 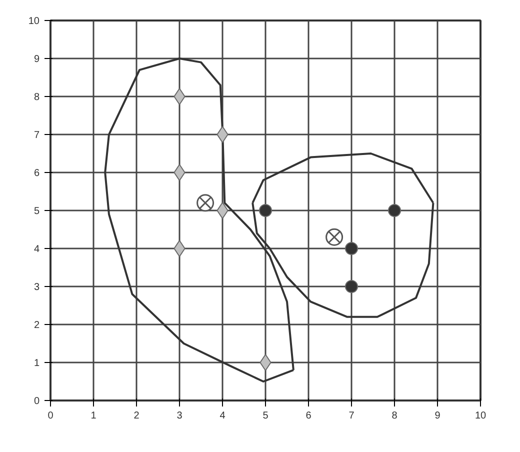 I want to click on x-tick-label: 2, so click(x=137, y=416).